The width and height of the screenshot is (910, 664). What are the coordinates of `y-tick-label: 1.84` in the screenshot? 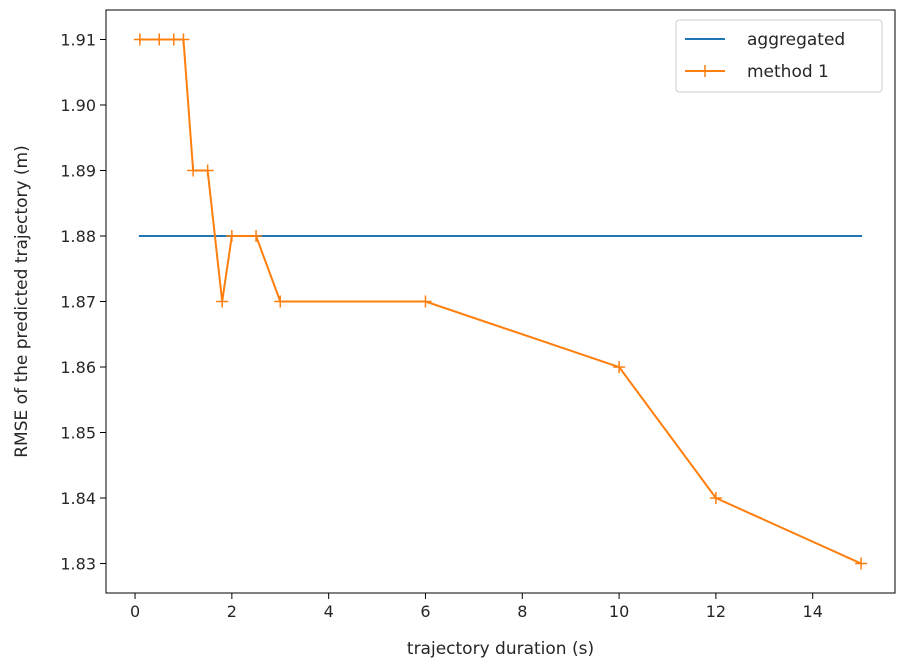 It's located at (78, 498).